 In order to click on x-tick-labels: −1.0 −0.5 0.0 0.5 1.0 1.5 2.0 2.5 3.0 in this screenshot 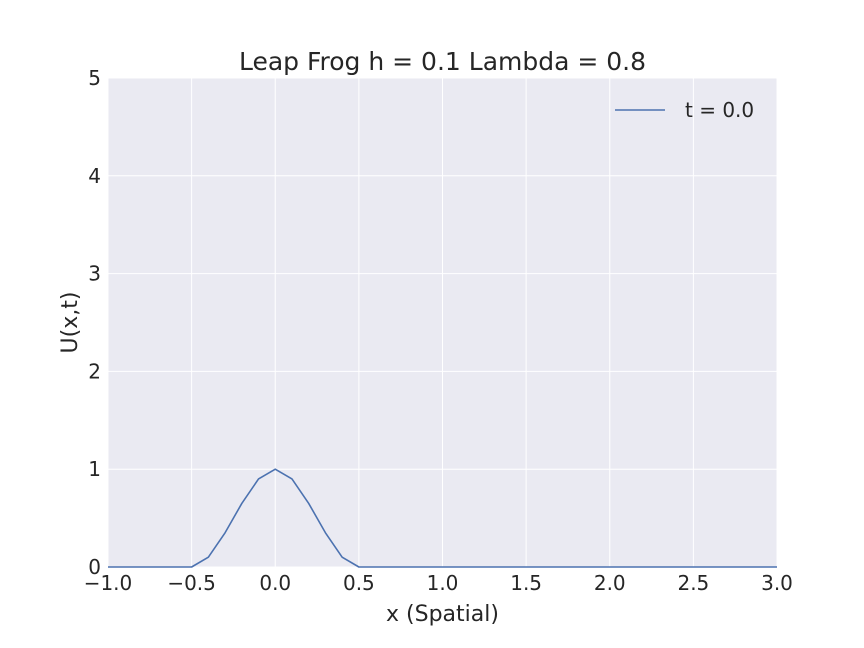, I will do `click(438, 583)`.